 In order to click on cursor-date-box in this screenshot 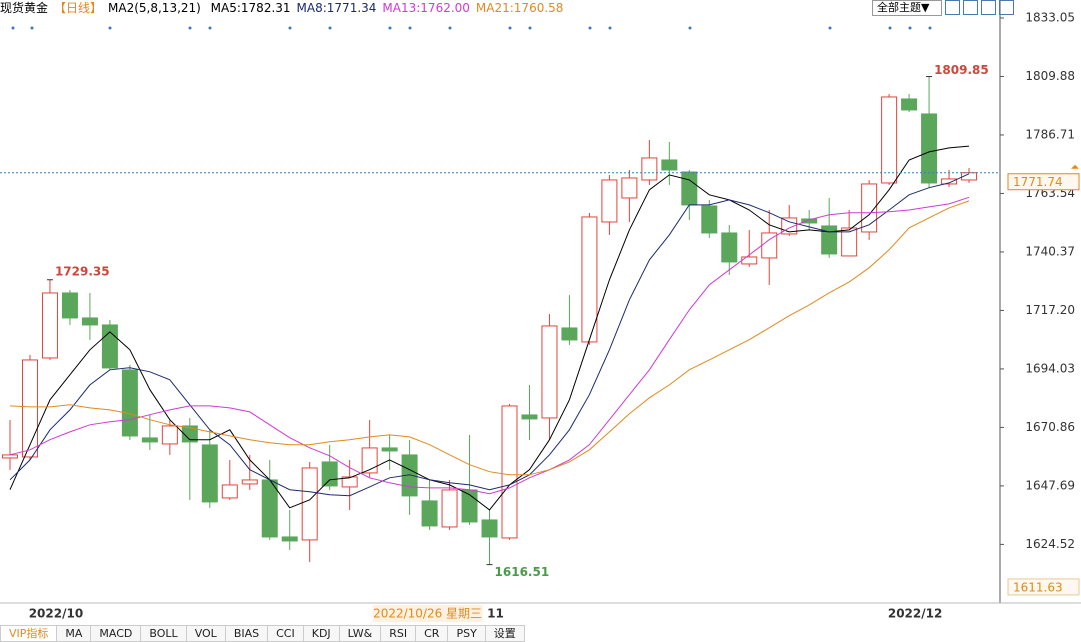, I will do `click(427, 613)`.